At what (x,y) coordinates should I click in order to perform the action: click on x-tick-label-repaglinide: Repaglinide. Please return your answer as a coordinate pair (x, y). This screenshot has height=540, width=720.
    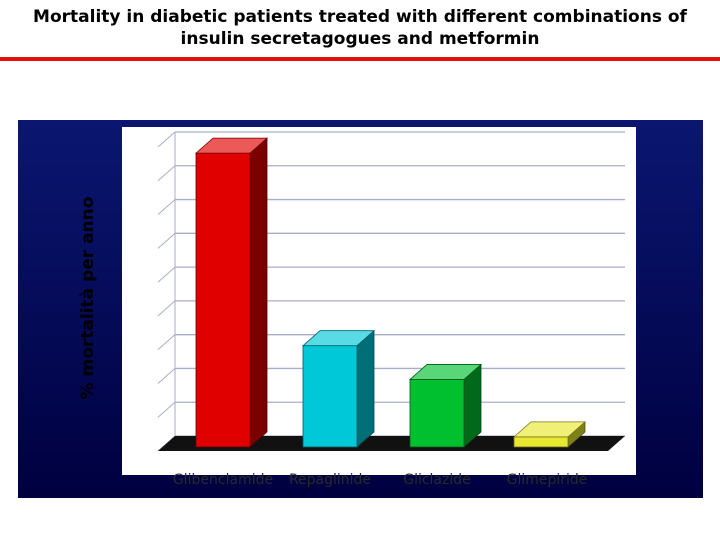
    Looking at the image, I should click on (330, 480).